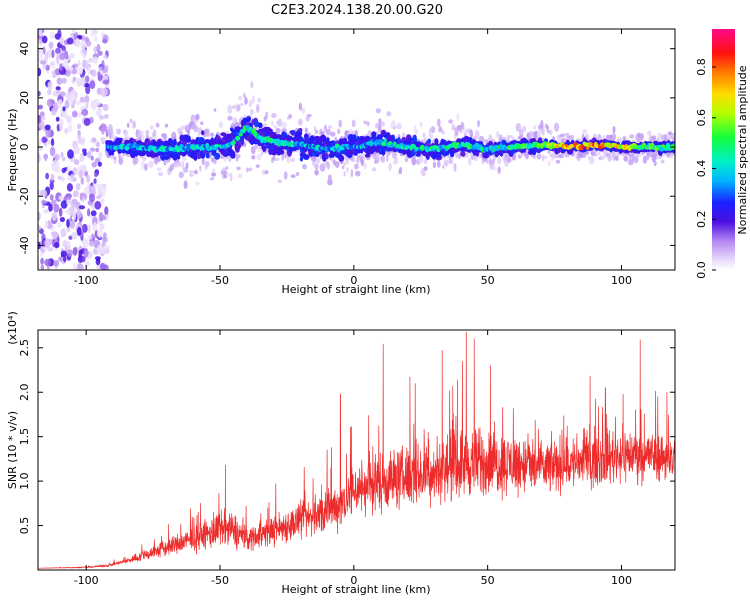  What do you see at coordinates (24, 49) in the screenshot?
I see `y-tick-label: 40` at bounding box center [24, 49].